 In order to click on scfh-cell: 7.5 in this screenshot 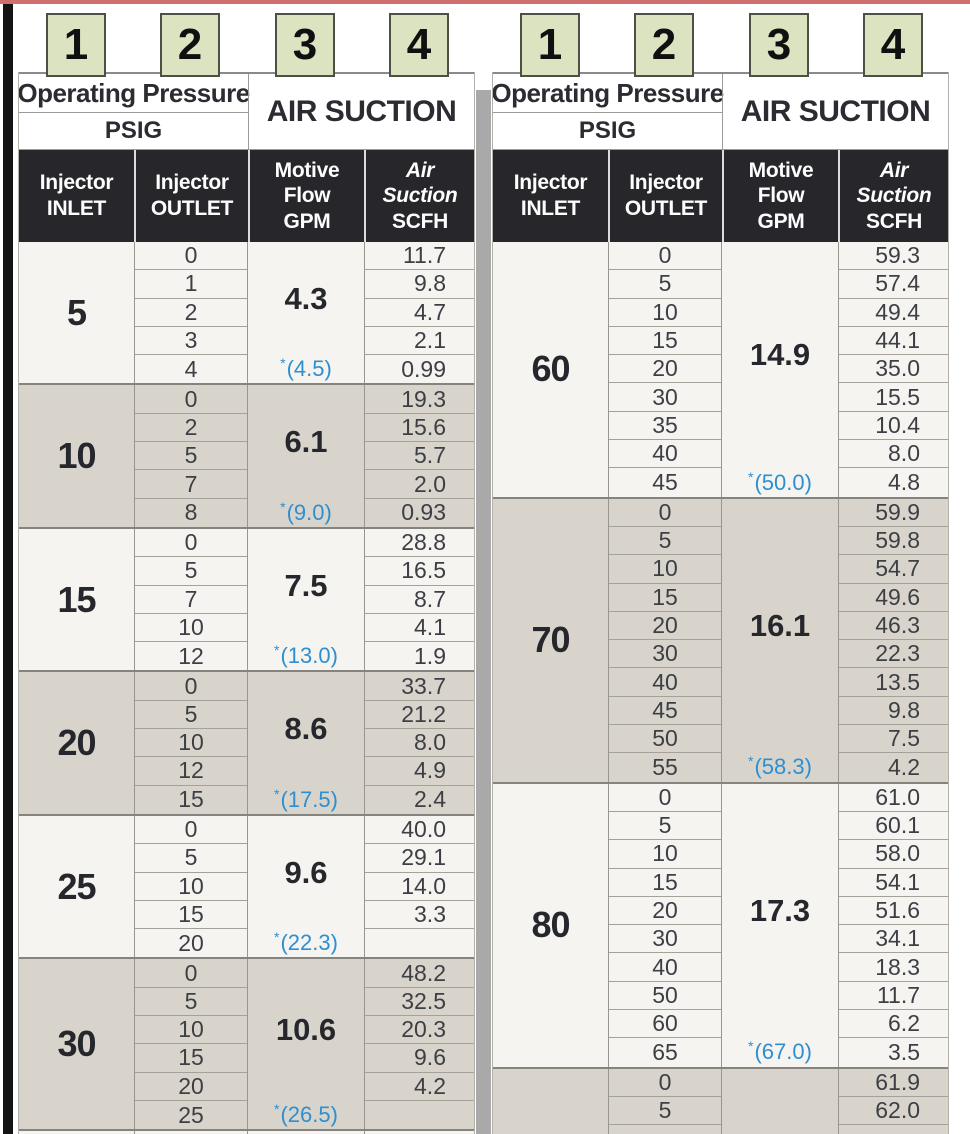, I will do `click(893, 739)`.